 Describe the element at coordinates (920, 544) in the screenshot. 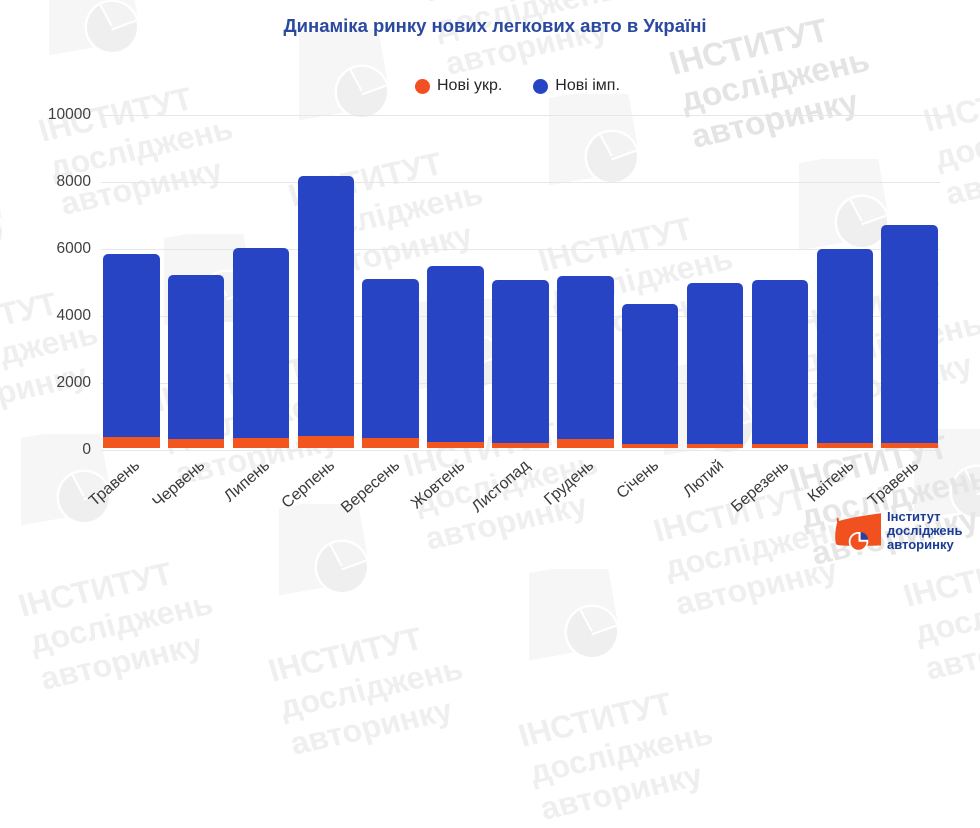

I see `svg-text: авторинку` at that location.